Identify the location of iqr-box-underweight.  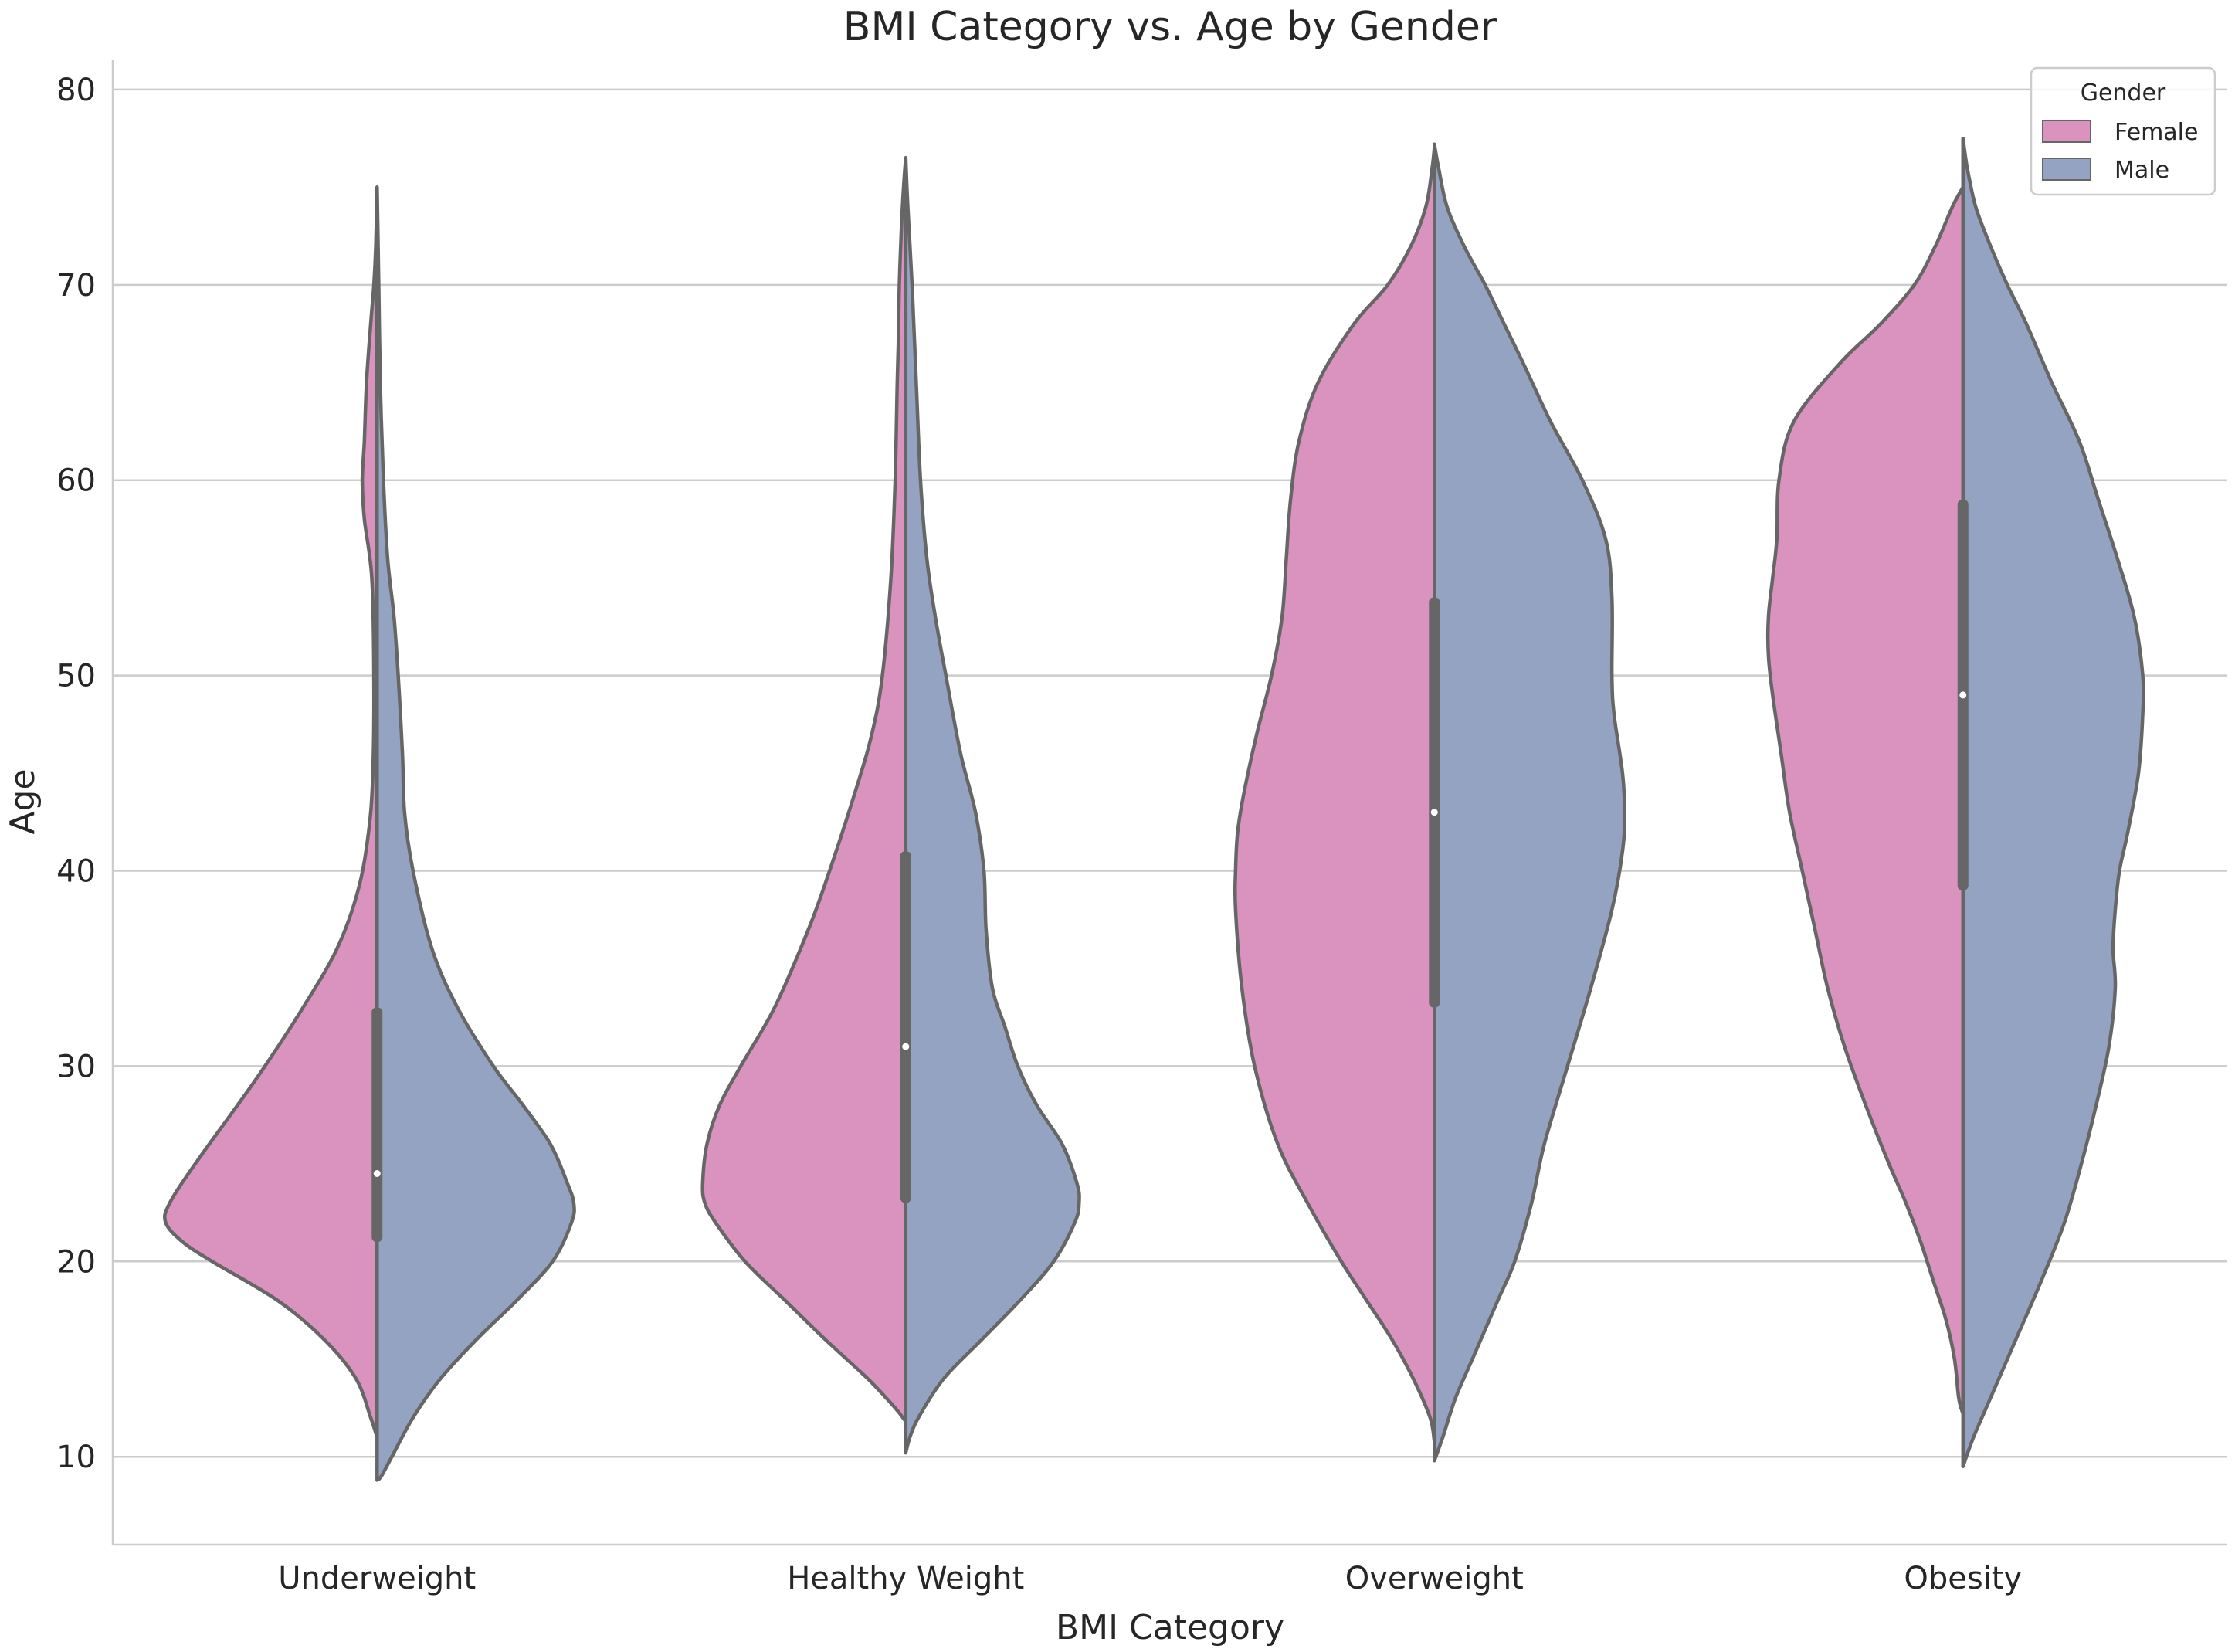
(377, 1125).